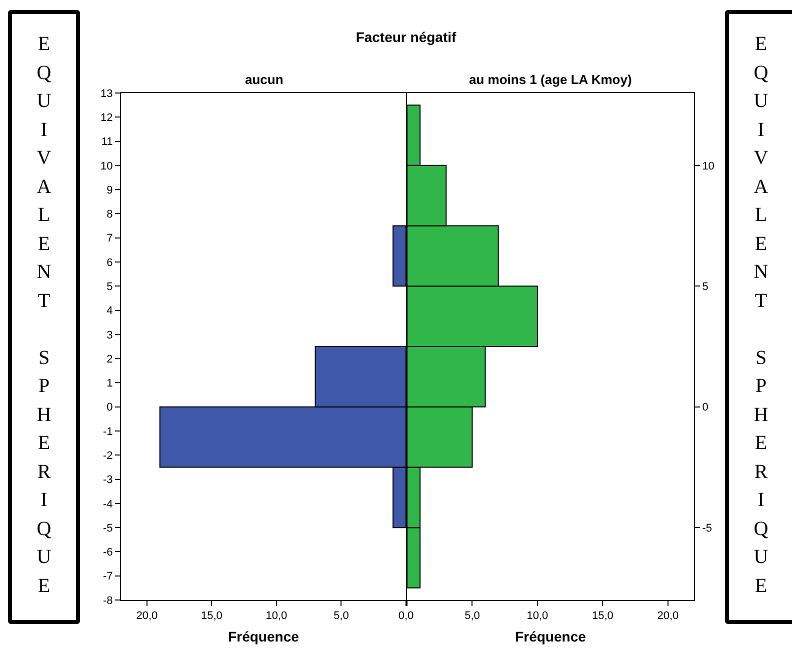  I want to click on y-tick-label: -8, so click(108, 600).